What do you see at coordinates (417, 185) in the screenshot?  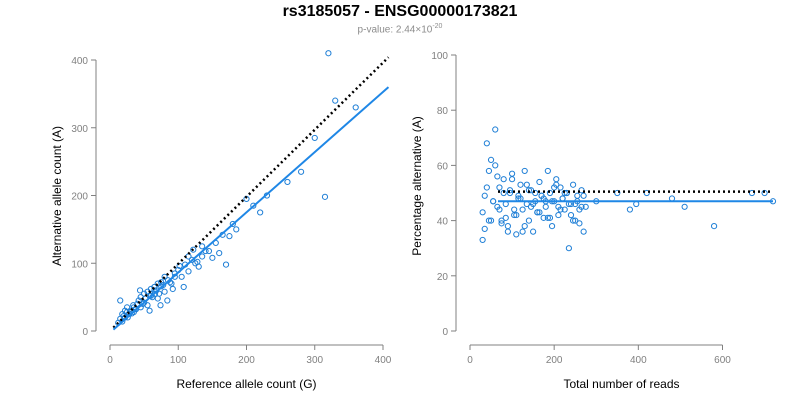 I see `y-axis-label: Percentage alternative (A)` at bounding box center [417, 185].